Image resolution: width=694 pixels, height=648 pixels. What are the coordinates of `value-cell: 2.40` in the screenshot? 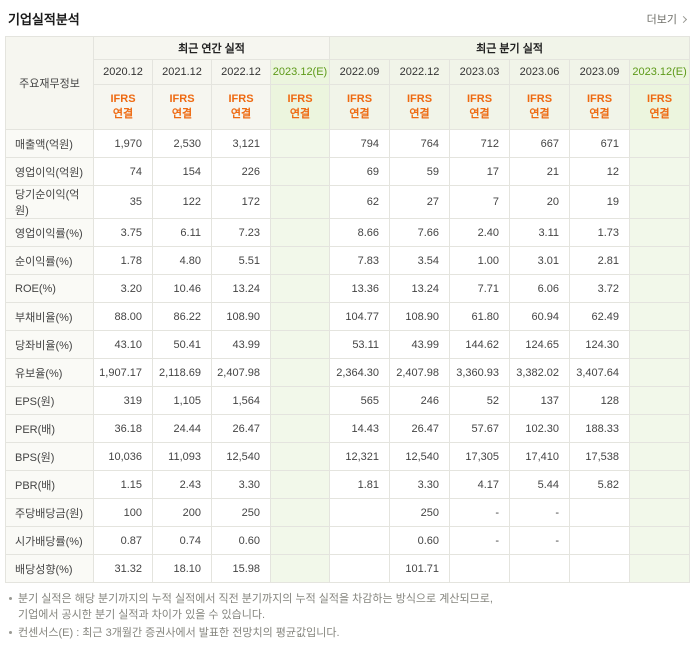 It's located at (480, 232).